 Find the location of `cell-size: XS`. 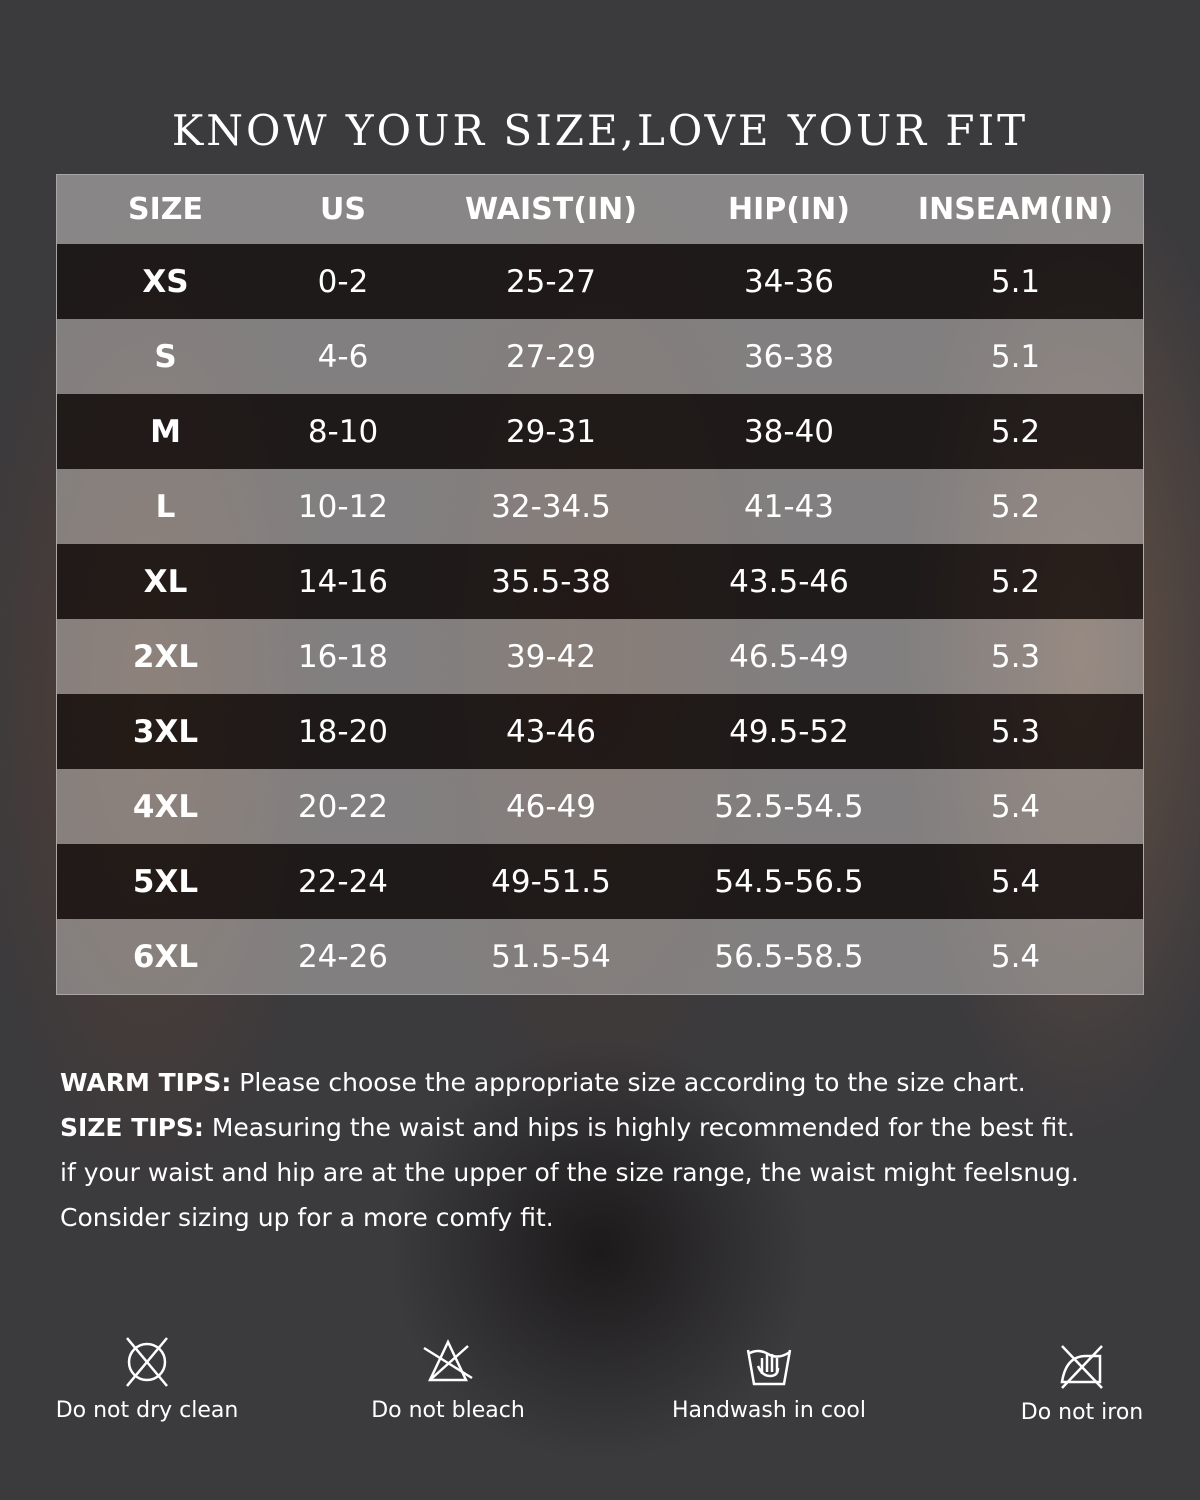

cell-size: XS is located at coordinates (165, 281).